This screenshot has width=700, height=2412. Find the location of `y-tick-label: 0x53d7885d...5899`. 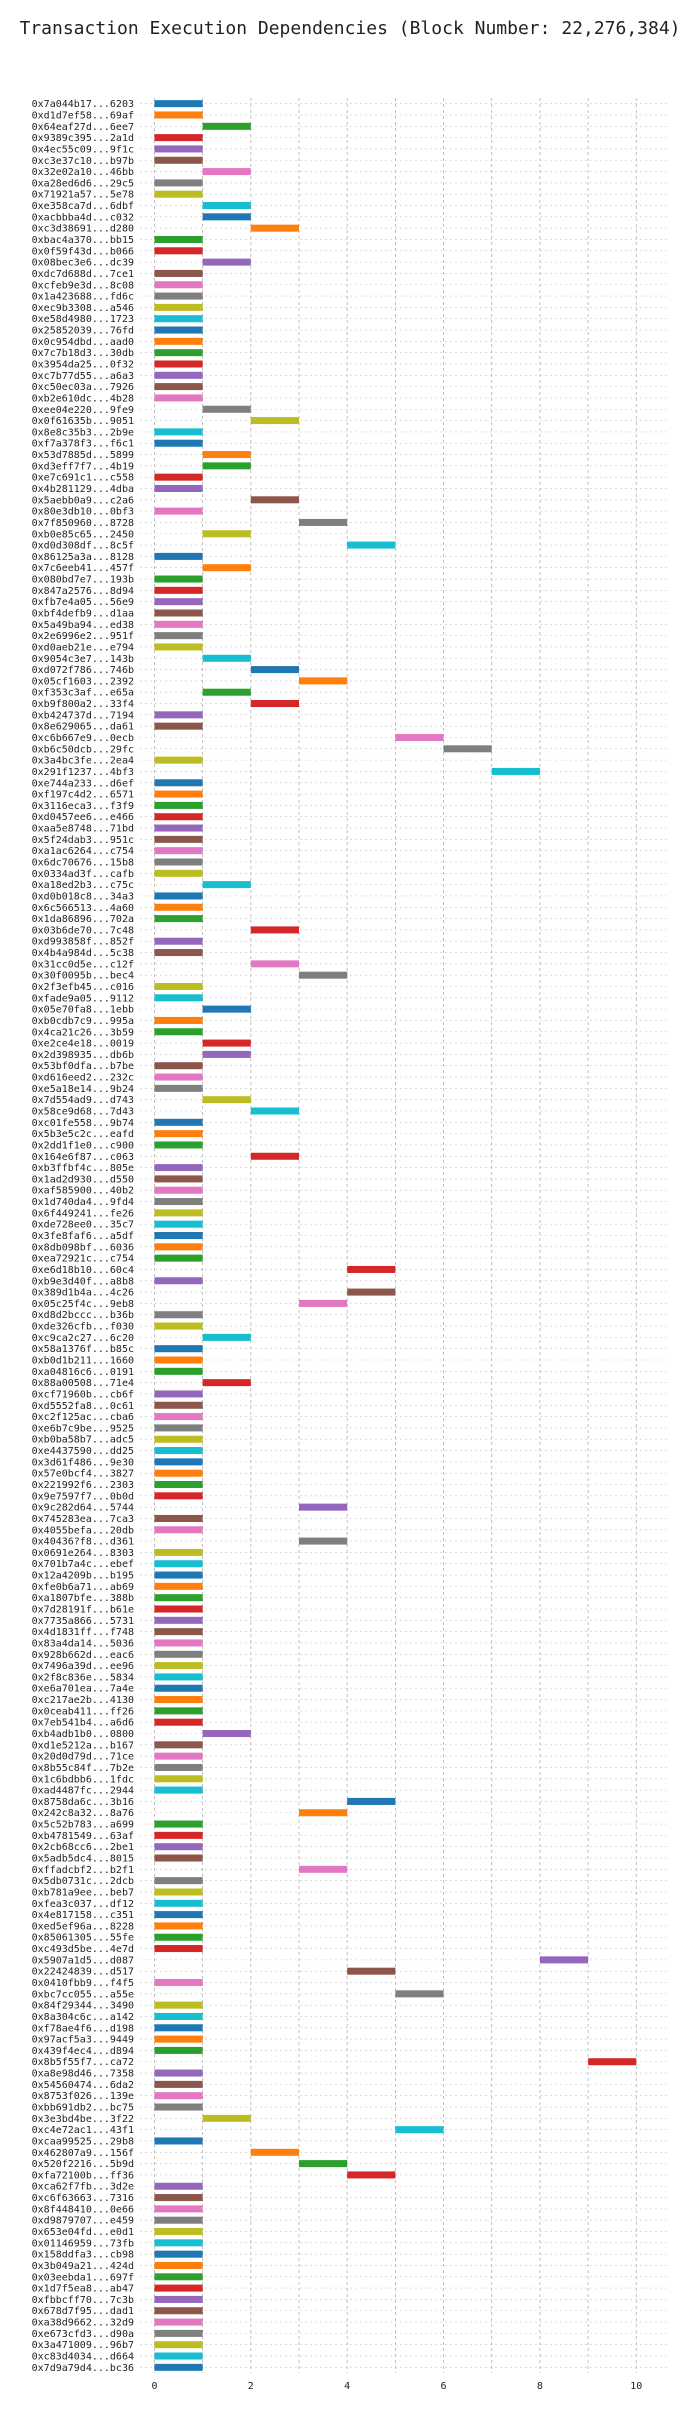

y-tick-label: 0x53d7885d...5899 is located at coordinates (83, 455).